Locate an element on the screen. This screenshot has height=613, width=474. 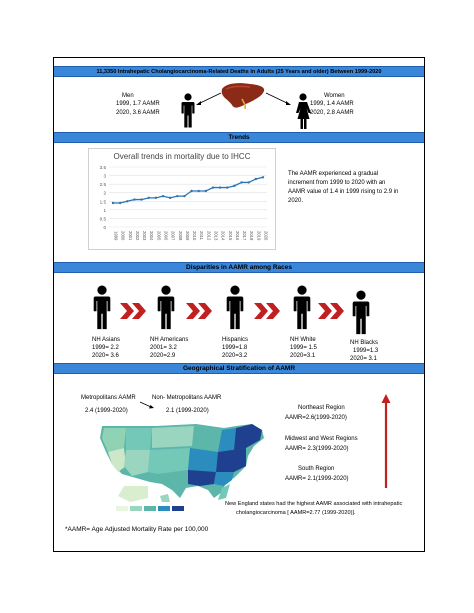
person-icon-hispanics is located at coordinates (235, 307).